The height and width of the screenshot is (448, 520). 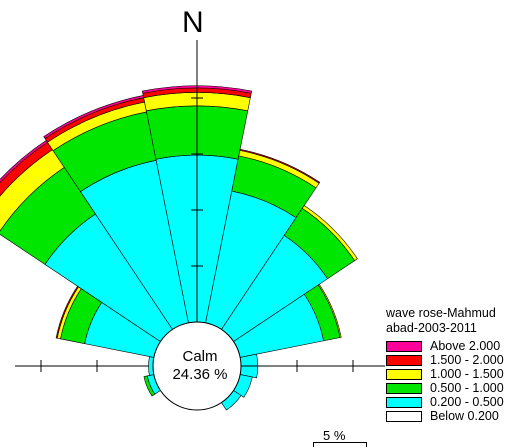 What do you see at coordinates (200, 356) in the screenshot?
I see `calm-label: Calm` at bounding box center [200, 356].